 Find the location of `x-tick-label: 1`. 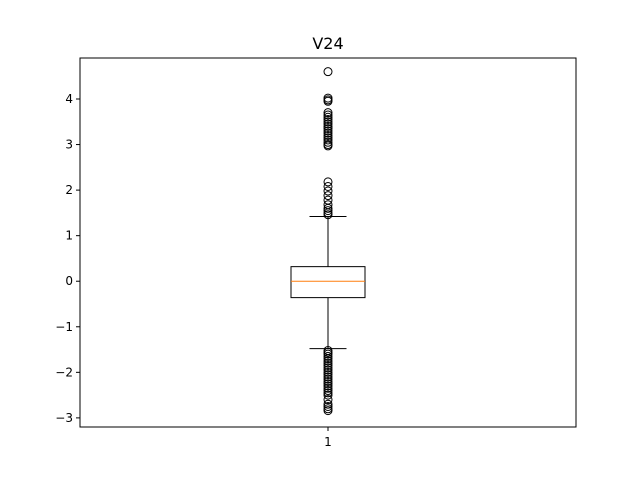

x-tick-label: 1 is located at coordinates (328, 442).